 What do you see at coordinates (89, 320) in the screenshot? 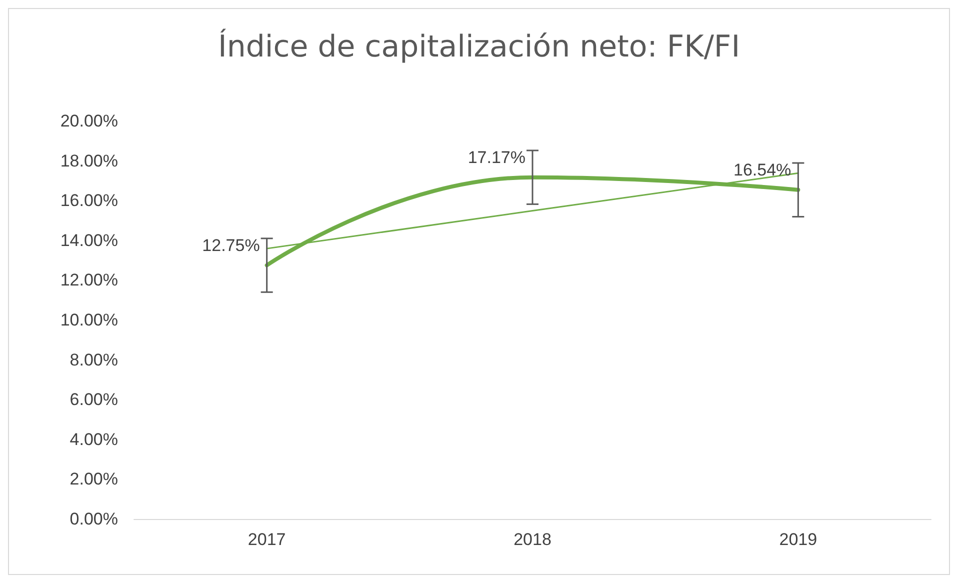
I see `y-tick-label: 10.00%` at bounding box center [89, 320].